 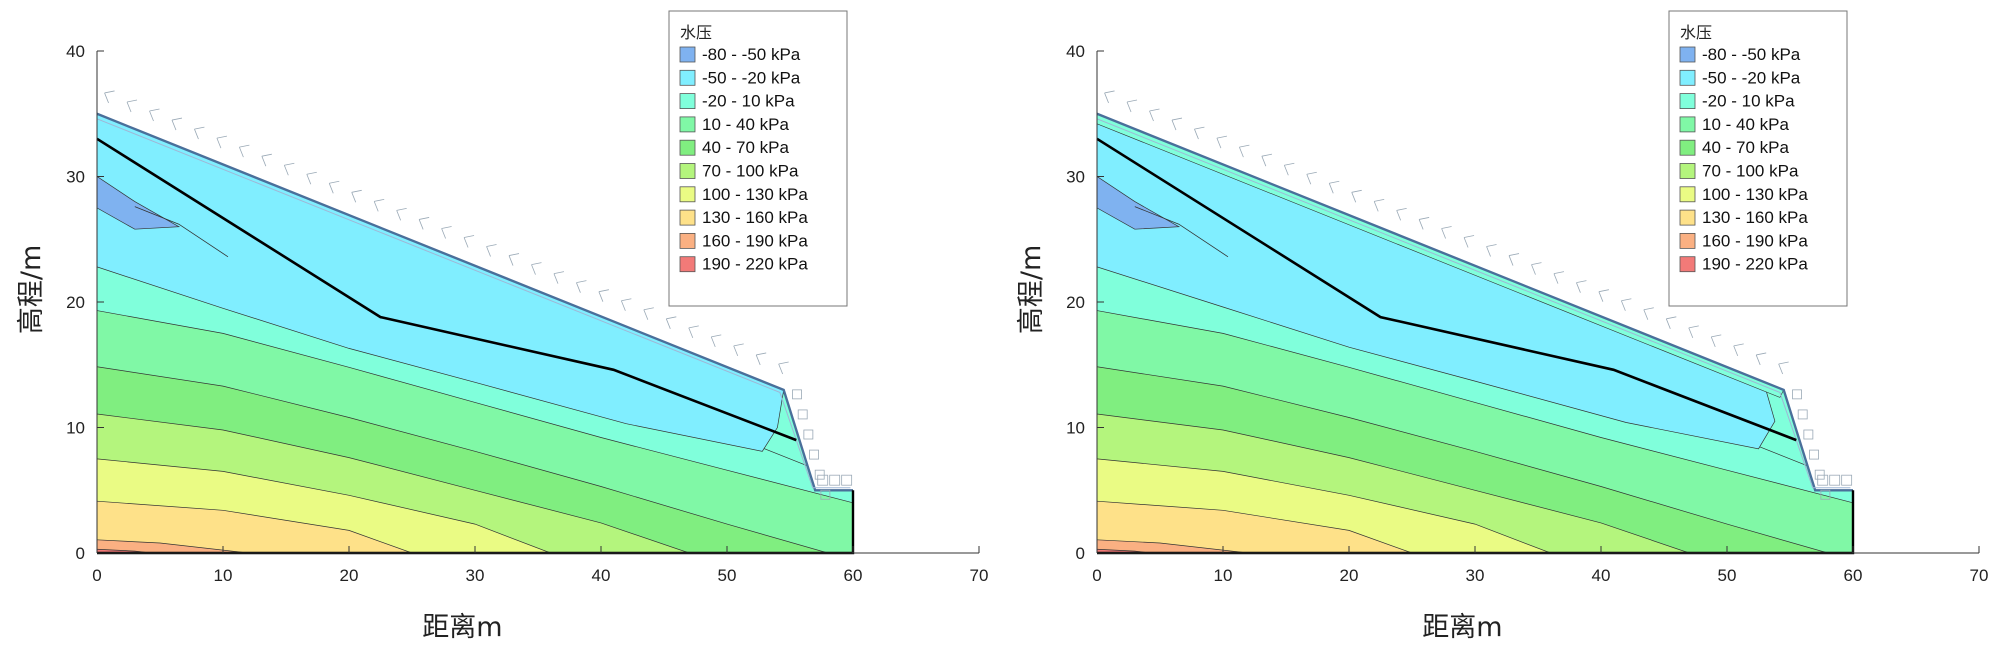 What do you see at coordinates (853, 575) in the screenshot?
I see `x-tick-label: 60` at bounding box center [853, 575].